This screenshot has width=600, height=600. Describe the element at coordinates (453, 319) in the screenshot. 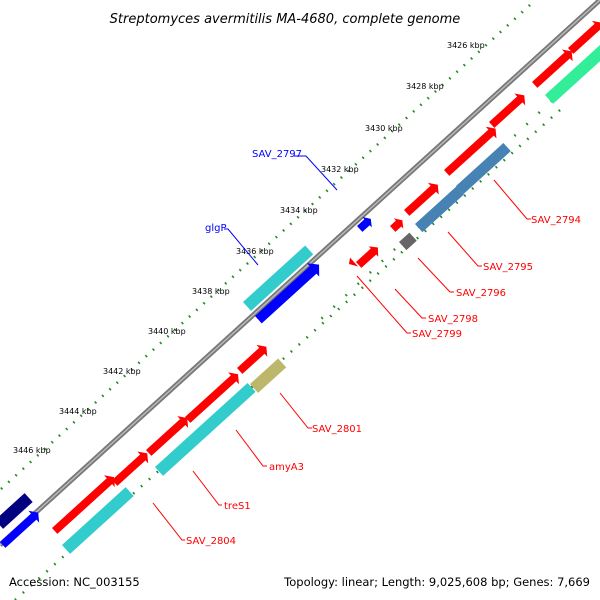

I see `gene-label-sav-2798: SAV_2798` at that location.